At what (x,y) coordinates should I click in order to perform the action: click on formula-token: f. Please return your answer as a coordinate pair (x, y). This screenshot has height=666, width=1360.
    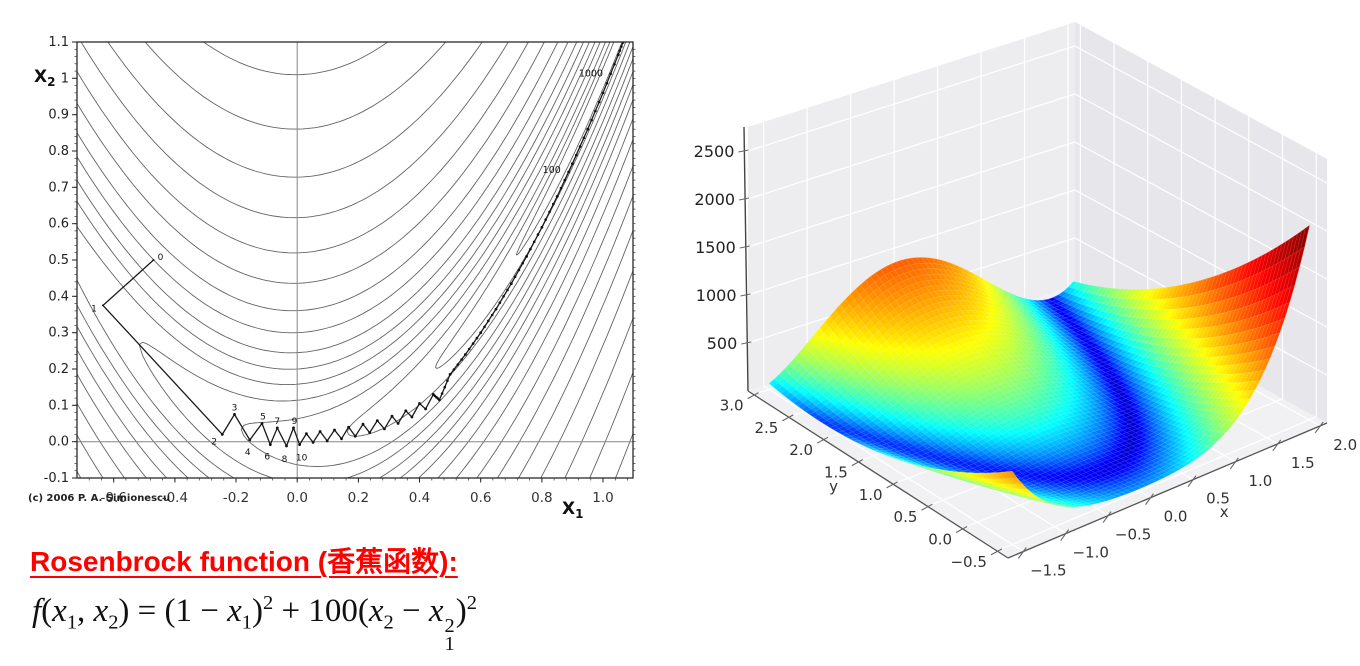
    Looking at the image, I should click on (37, 611).